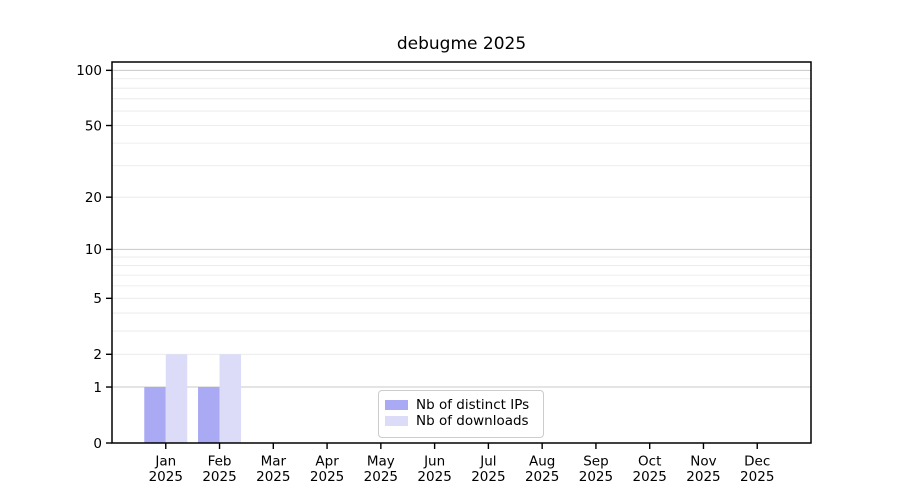 The image size is (900, 500). What do you see at coordinates (595, 462) in the screenshot?
I see `x-tick-label-month: Sep` at bounding box center [595, 462].